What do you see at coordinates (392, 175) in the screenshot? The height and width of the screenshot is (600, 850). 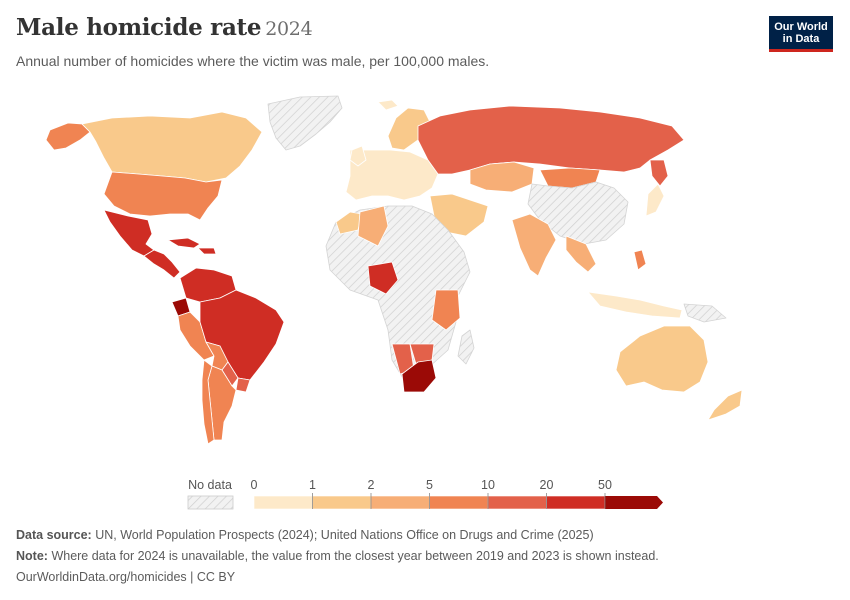 I see `region-europe` at bounding box center [392, 175].